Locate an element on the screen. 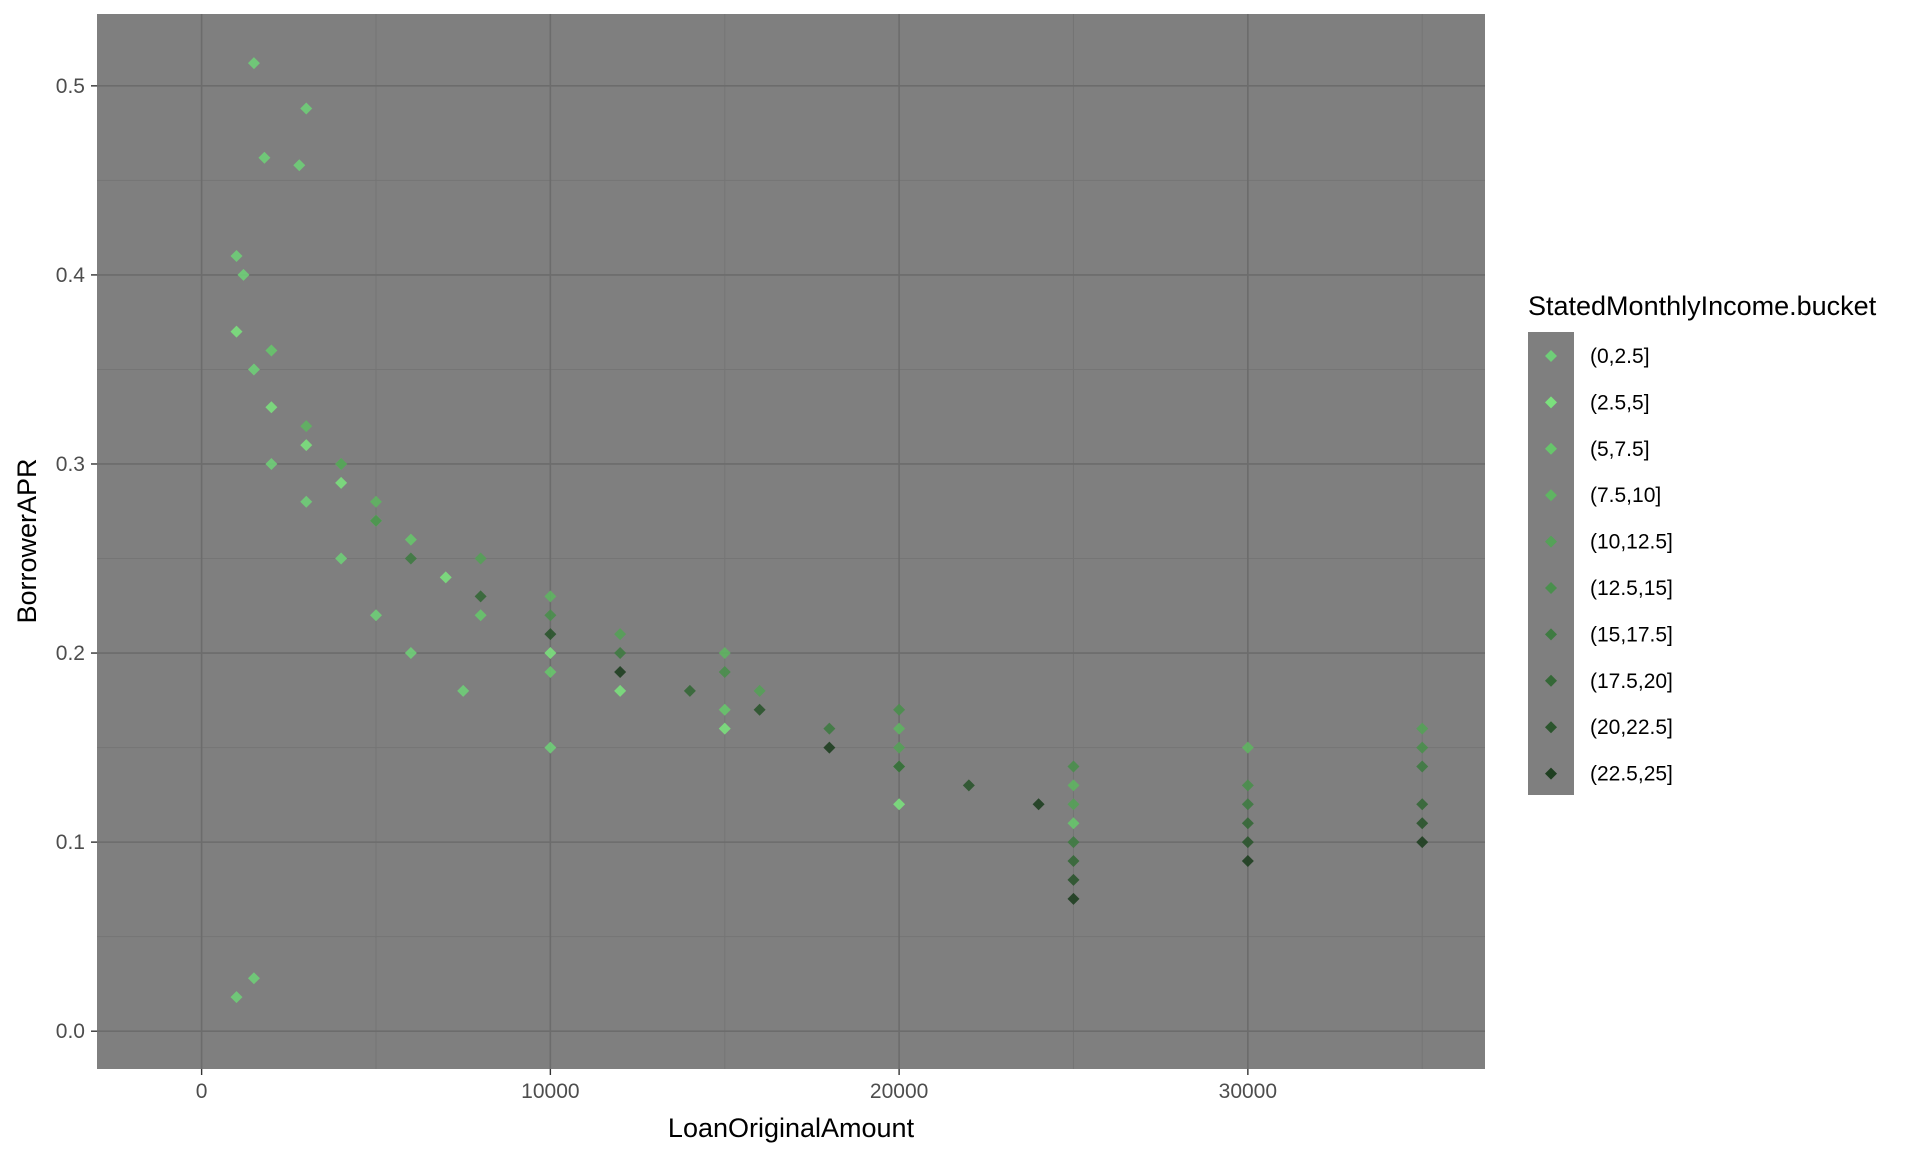  legend-label: (7.5,10] is located at coordinates (1625, 495).